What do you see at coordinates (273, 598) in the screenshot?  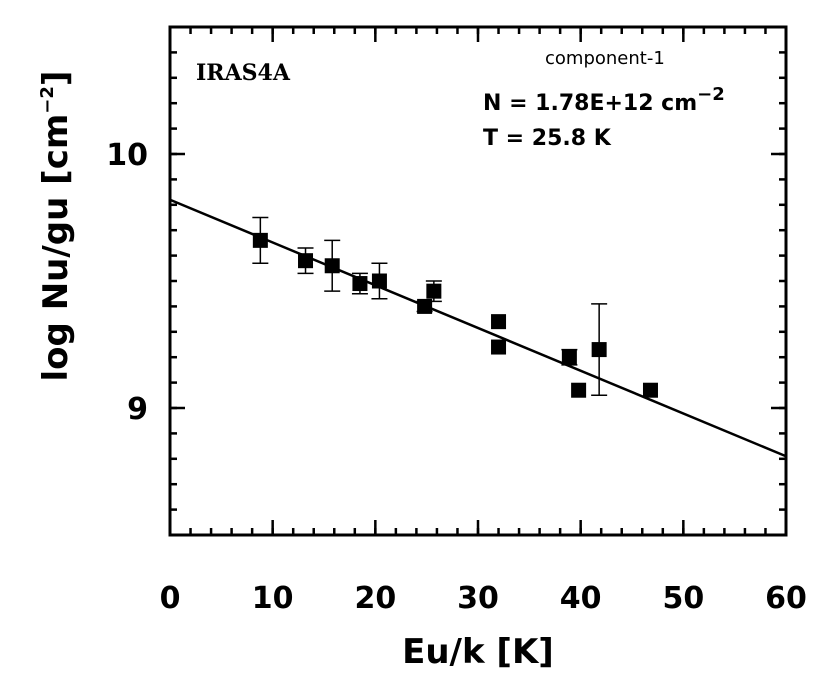 I see `x-tick-label: 10` at bounding box center [273, 598].